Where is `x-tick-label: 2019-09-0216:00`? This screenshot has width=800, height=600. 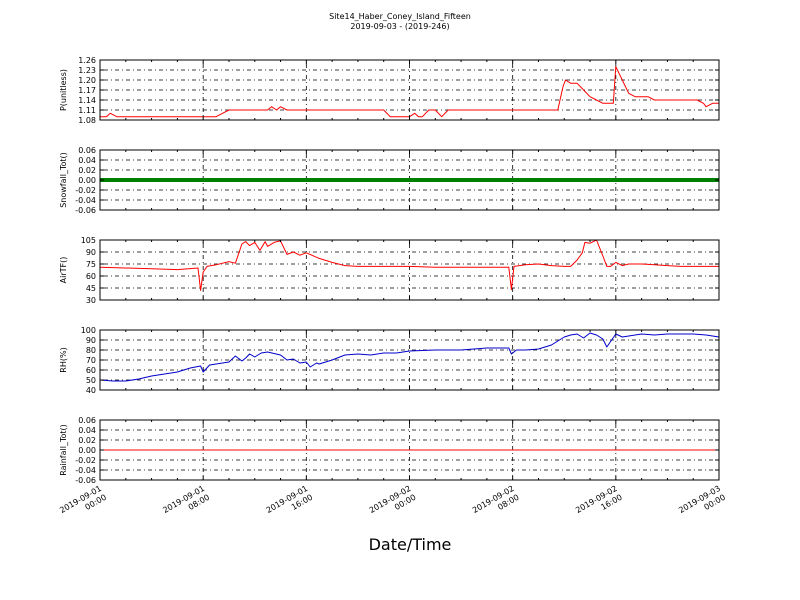 x-tick-label: 2019-09-0216:00 is located at coordinates (599, 504).